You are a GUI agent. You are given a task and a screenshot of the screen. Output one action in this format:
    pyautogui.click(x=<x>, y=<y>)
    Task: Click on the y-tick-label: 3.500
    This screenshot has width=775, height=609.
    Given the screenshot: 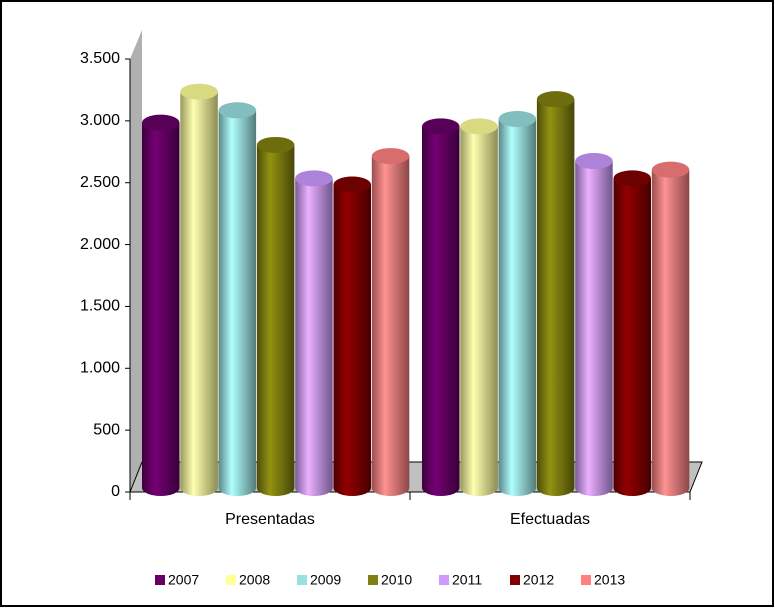 What is the action you would take?
    pyautogui.click(x=100, y=58)
    